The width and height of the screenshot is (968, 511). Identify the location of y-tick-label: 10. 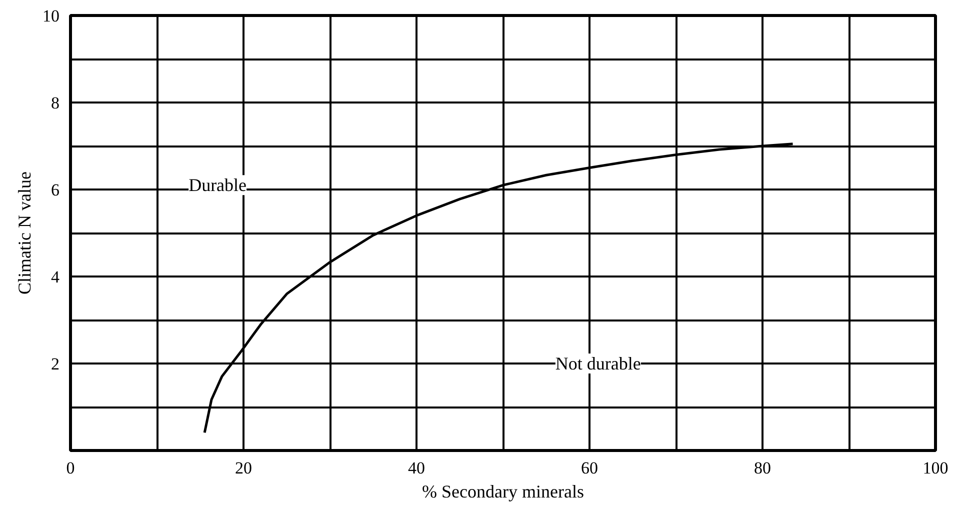
(51, 16).